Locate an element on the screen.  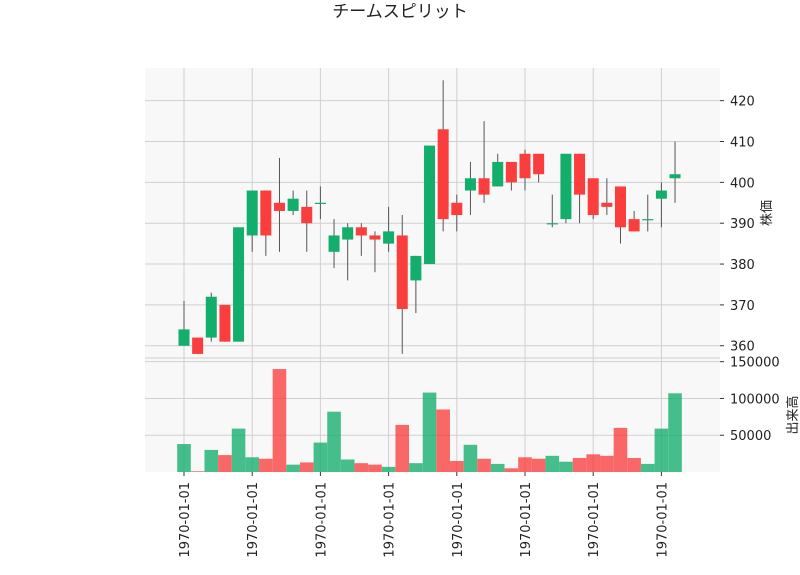
volume-bars is located at coordinates (429, 420).